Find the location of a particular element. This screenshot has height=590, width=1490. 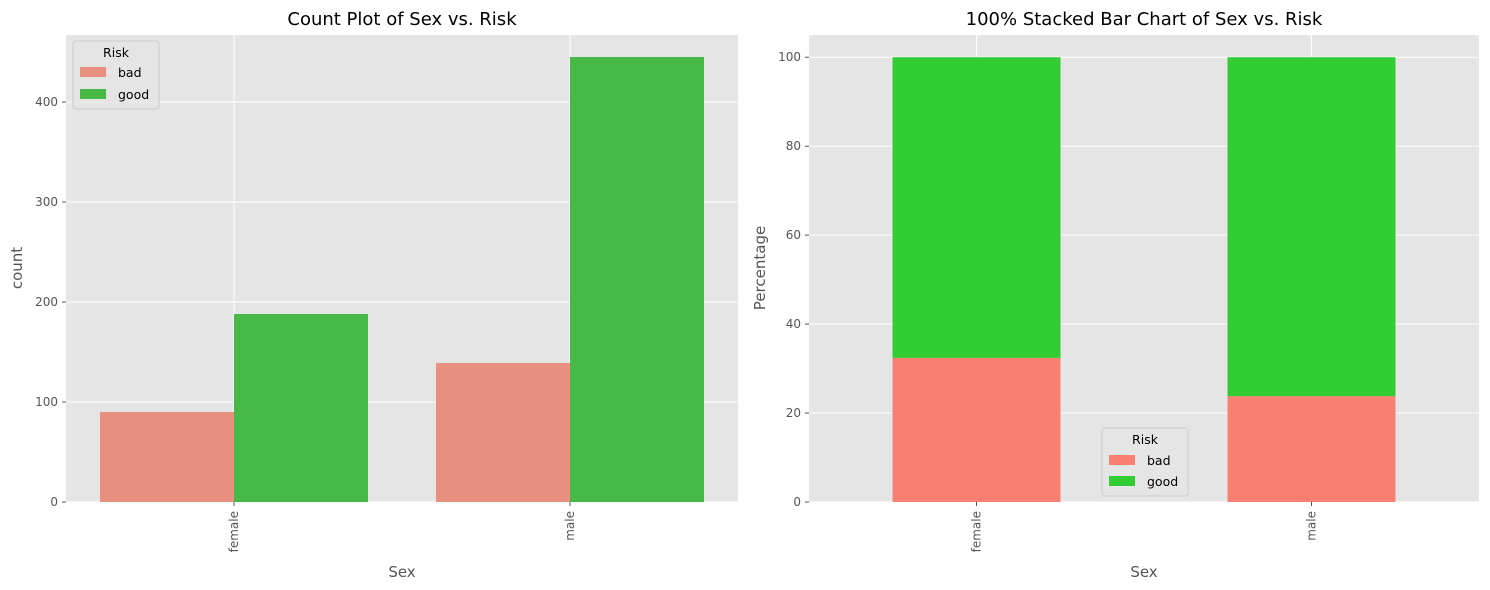

y-ticks-right: 0 20 40 60 80 100 is located at coordinates (793, 279).